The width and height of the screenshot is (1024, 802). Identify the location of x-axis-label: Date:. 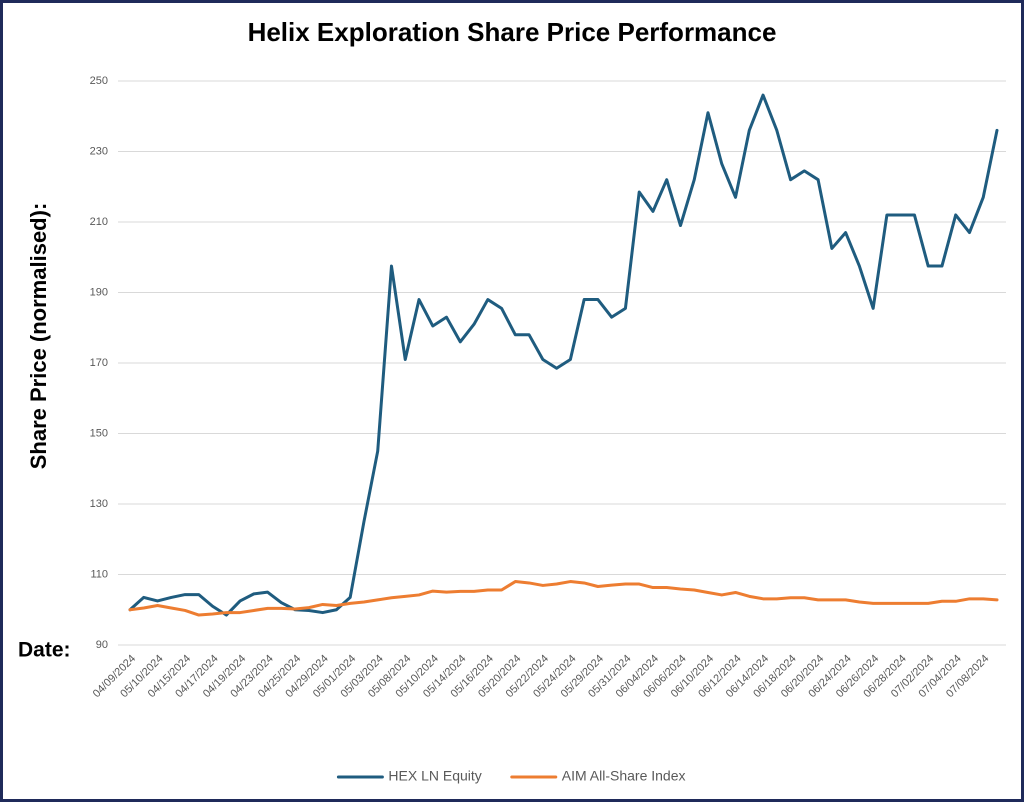
(44, 650).